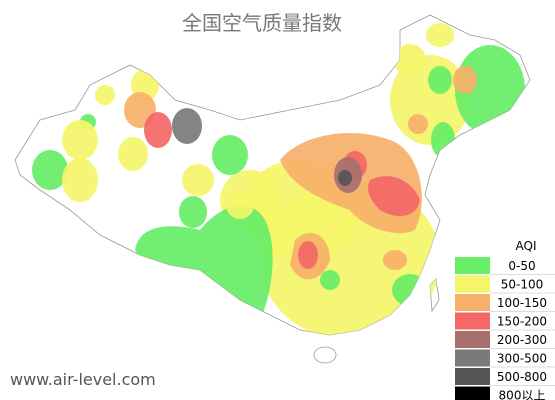 Image resolution: width=555 pixels, height=400 pixels. What do you see at coordinates (522, 359) in the screenshot?
I see `legend-label: 300-500` at bounding box center [522, 359].